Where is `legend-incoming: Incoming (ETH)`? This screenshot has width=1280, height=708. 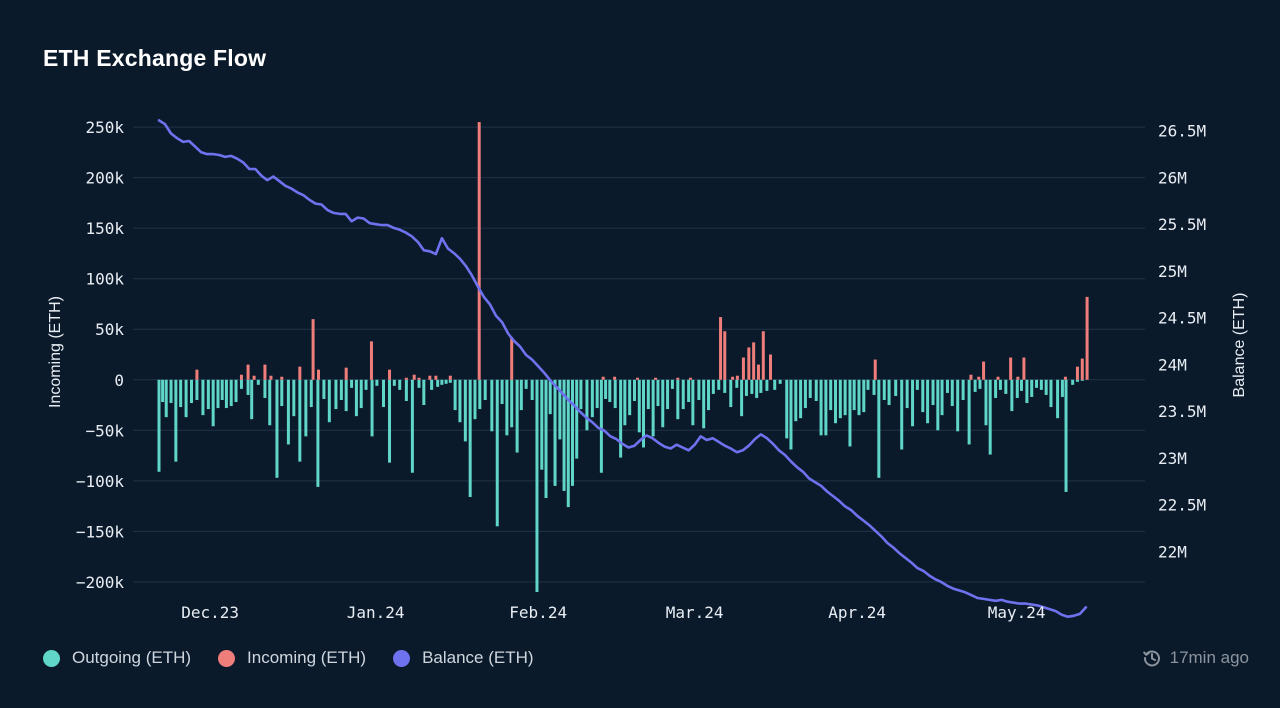 legend-incoming: Incoming (ETH) is located at coordinates (292, 658).